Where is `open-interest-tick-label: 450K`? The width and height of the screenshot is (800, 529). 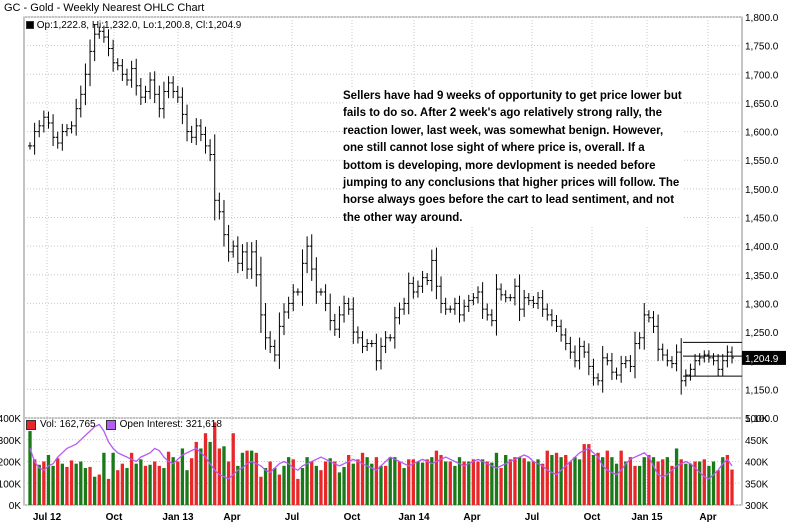
open-interest-tick-label: 450K is located at coordinates (757, 441).